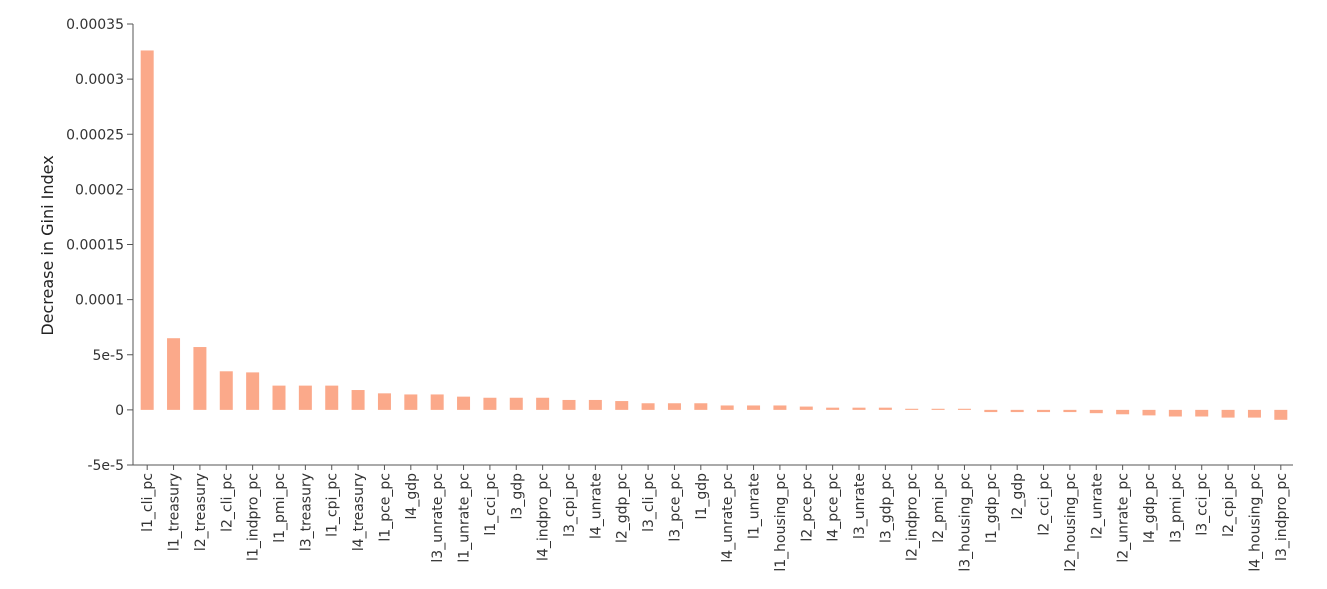 This screenshot has width=1327, height=589. What do you see at coordinates (306, 512) in the screenshot?
I see `x-category-label: l3_treasury` at bounding box center [306, 512].